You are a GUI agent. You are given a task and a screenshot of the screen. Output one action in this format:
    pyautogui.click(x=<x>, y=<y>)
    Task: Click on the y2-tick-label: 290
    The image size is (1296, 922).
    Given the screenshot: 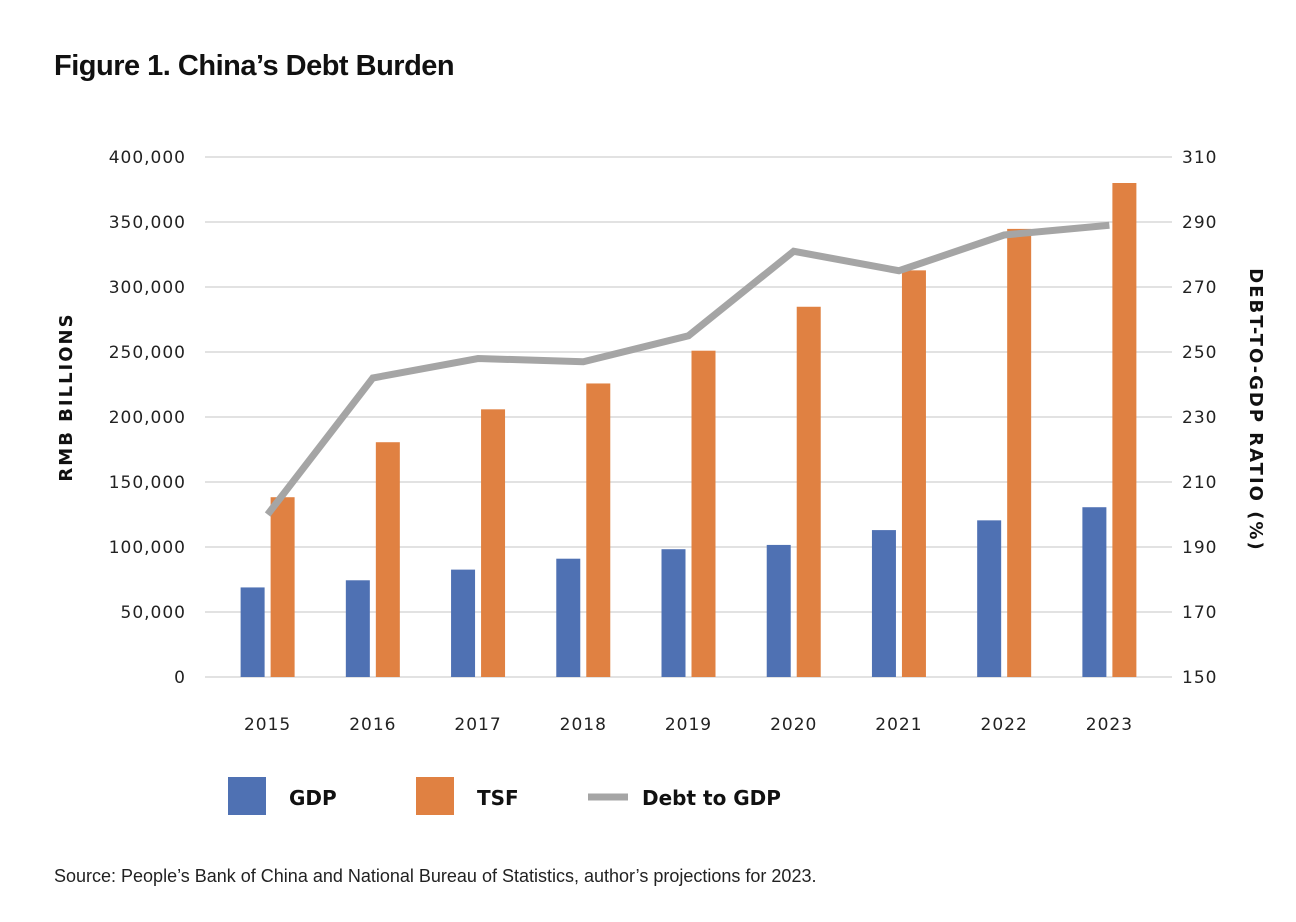 What is the action you would take?
    pyautogui.click(x=1199, y=223)
    